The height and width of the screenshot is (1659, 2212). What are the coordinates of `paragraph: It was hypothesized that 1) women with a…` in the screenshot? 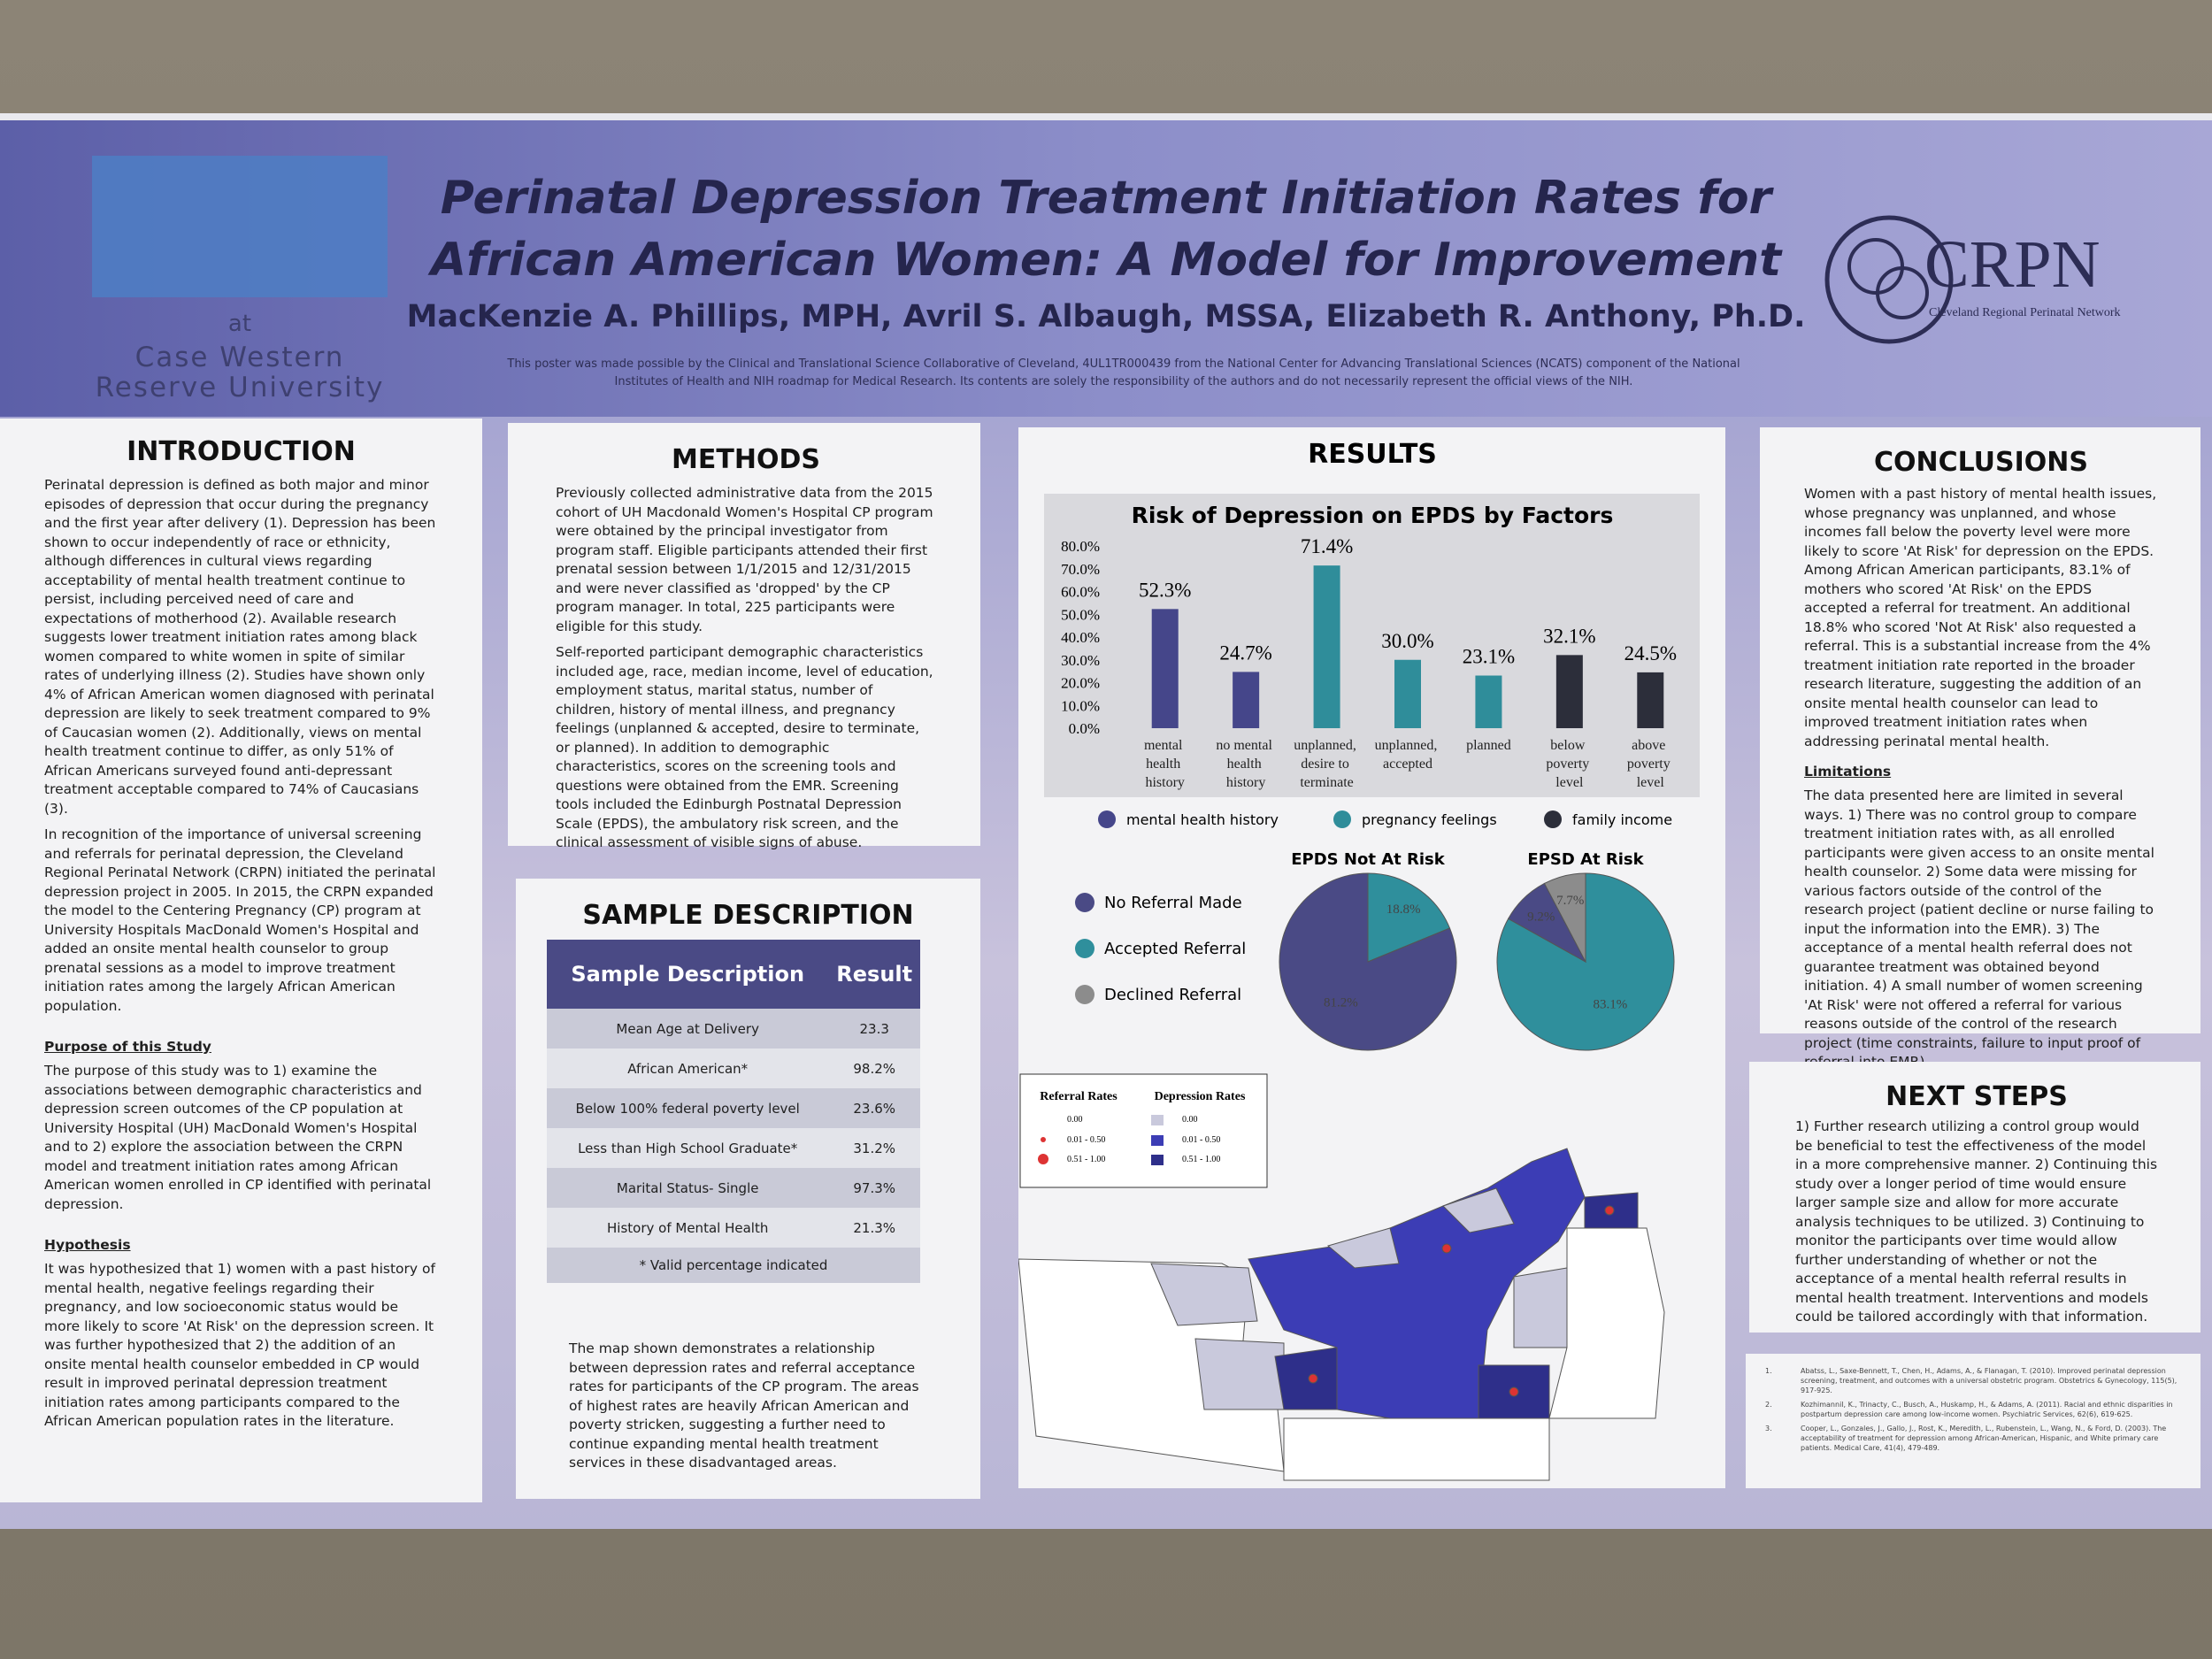 It's located at (240, 1345).